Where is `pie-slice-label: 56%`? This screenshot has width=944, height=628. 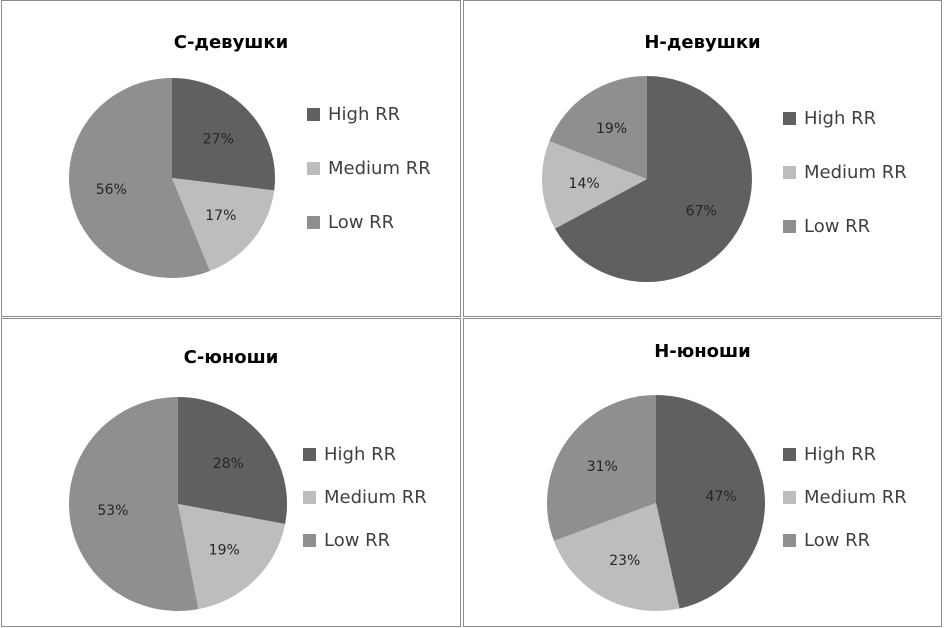 pie-slice-label: 56% is located at coordinates (111, 190).